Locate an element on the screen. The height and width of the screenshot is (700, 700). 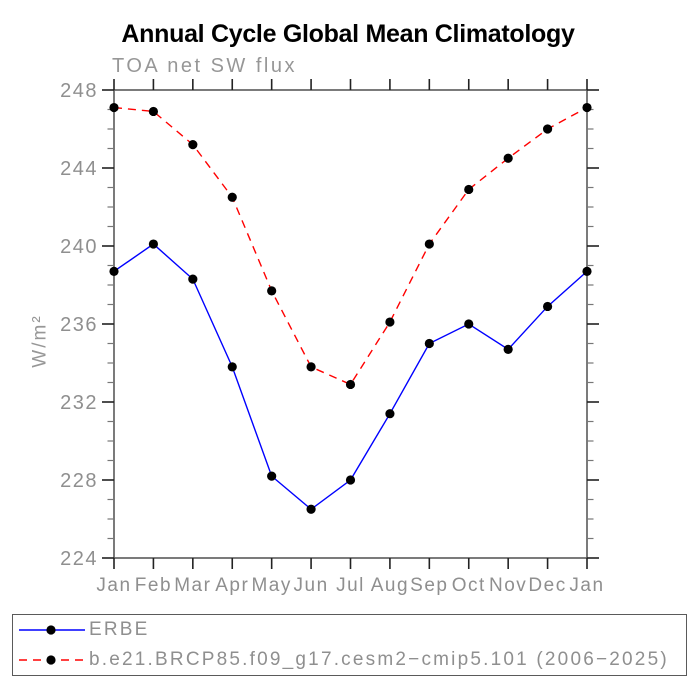
y-tick-label: 236 is located at coordinates (79, 325).